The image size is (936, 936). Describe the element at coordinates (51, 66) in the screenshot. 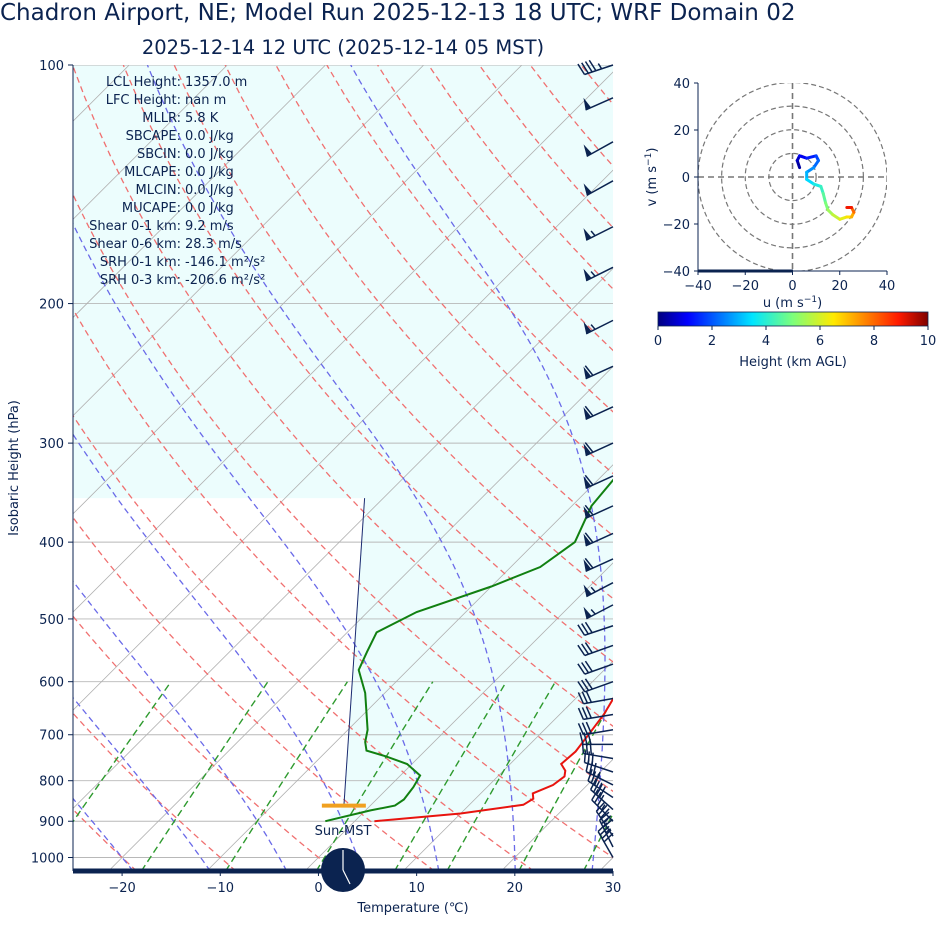

I see `y-tick-label: 100` at that location.